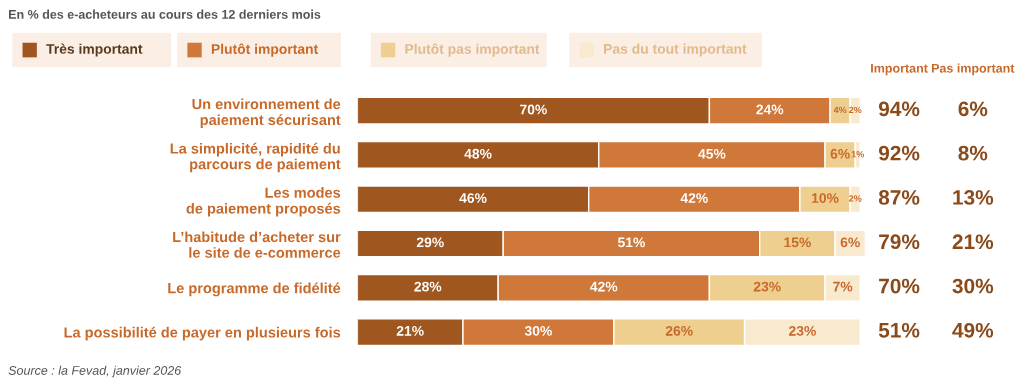  I want to click on source-note: Source : la Fevad, janvier 2026, so click(95, 371).